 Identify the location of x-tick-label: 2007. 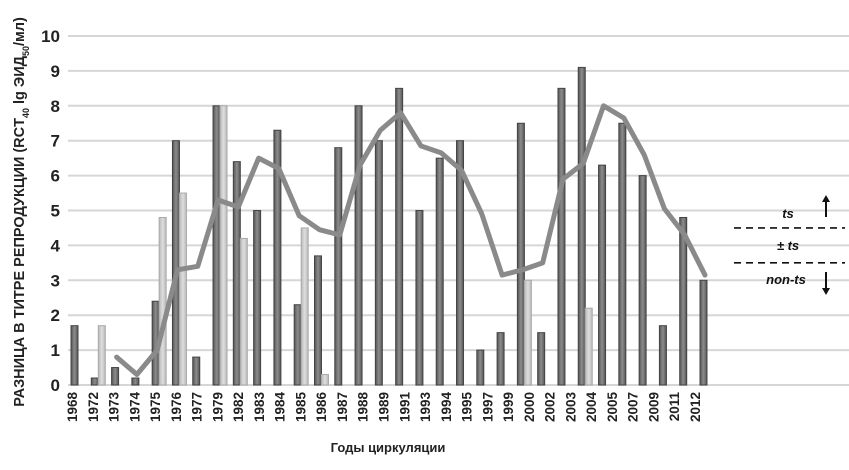
(633, 407).